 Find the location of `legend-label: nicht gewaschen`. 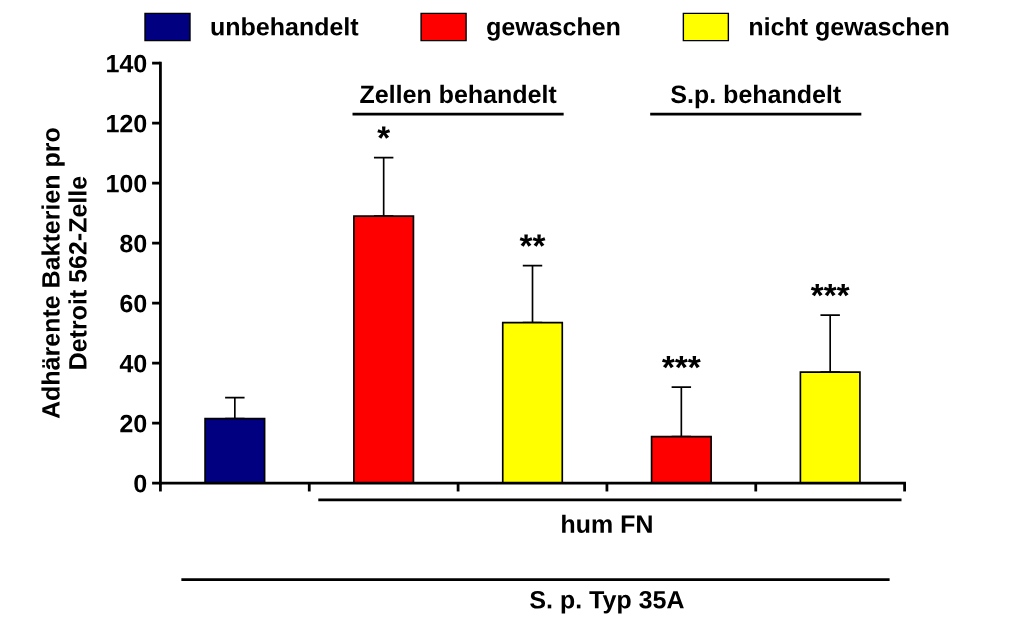

legend-label: nicht gewaschen is located at coordinates (849, 29).